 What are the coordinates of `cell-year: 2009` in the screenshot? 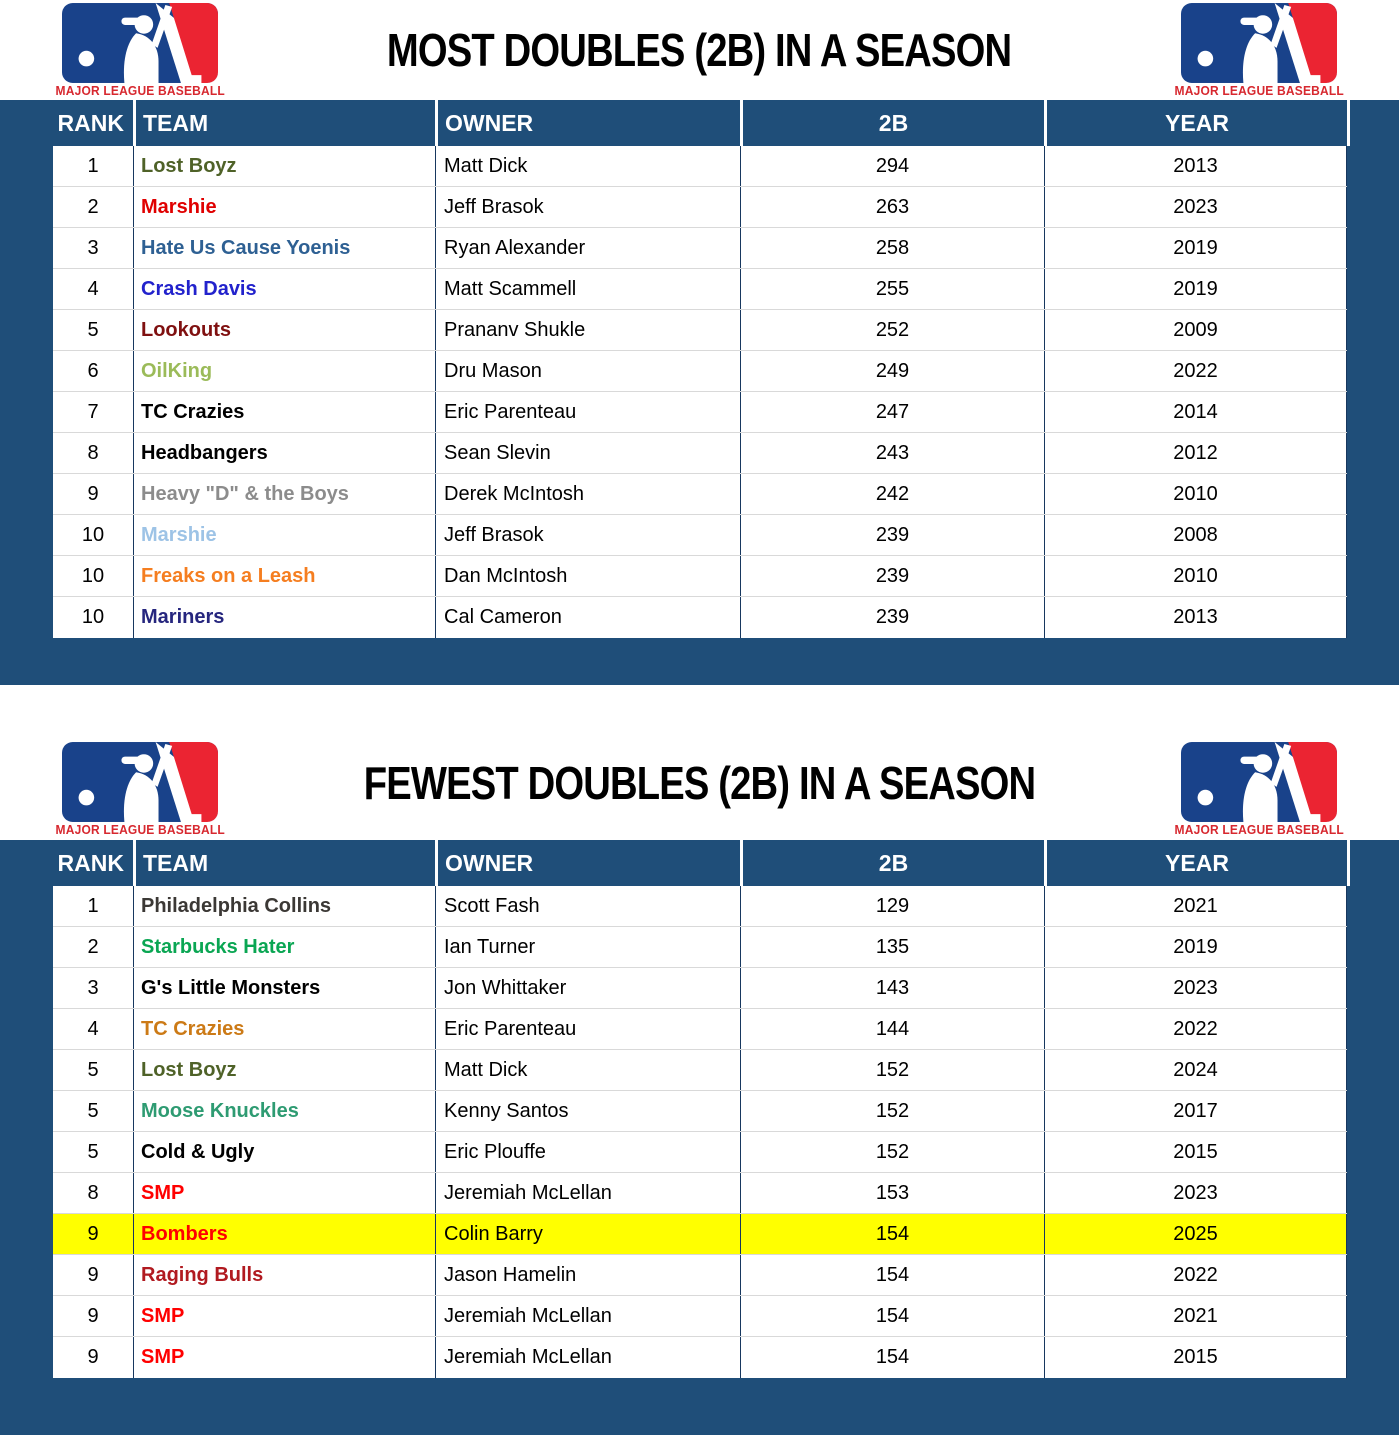 It's located at (1195, 330).